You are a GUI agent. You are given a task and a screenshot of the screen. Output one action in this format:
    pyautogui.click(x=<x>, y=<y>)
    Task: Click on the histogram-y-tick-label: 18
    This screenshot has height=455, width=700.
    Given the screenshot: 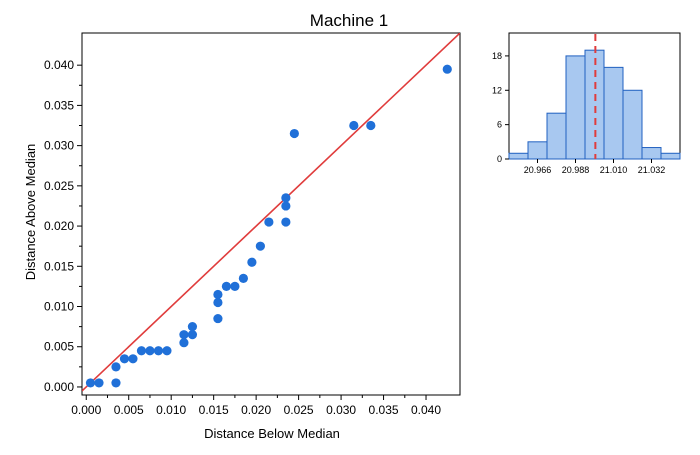 What is the action you would take?
    pyautogui.click(x=497, y=56)
    